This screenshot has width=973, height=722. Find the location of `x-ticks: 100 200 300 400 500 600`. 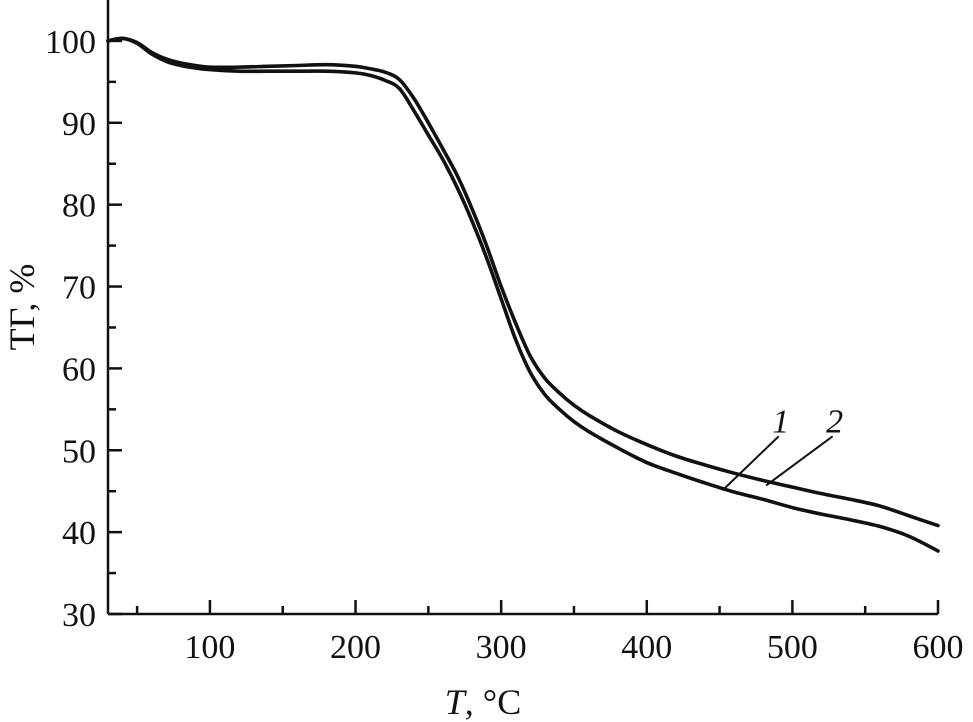

x-ticks: 100 200 300 400 500 600 is located at coordinates (549, 633).